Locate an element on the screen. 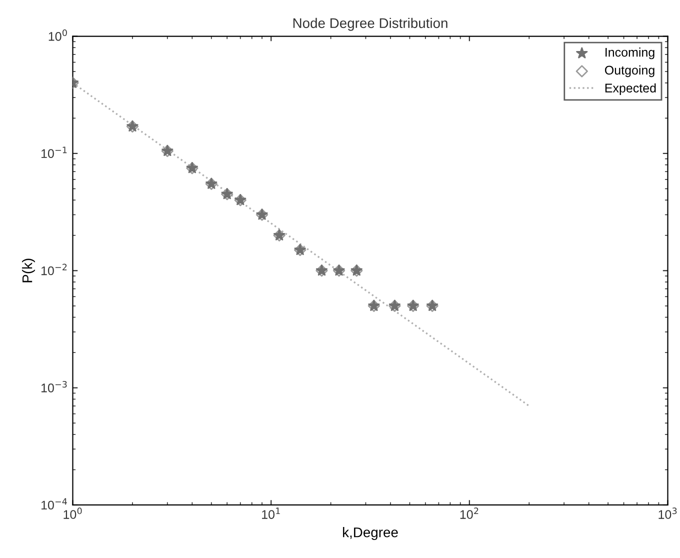 The image size is (680, 558). y-tick-label: 10$^{0}$ is located at coordinates (57, 35).